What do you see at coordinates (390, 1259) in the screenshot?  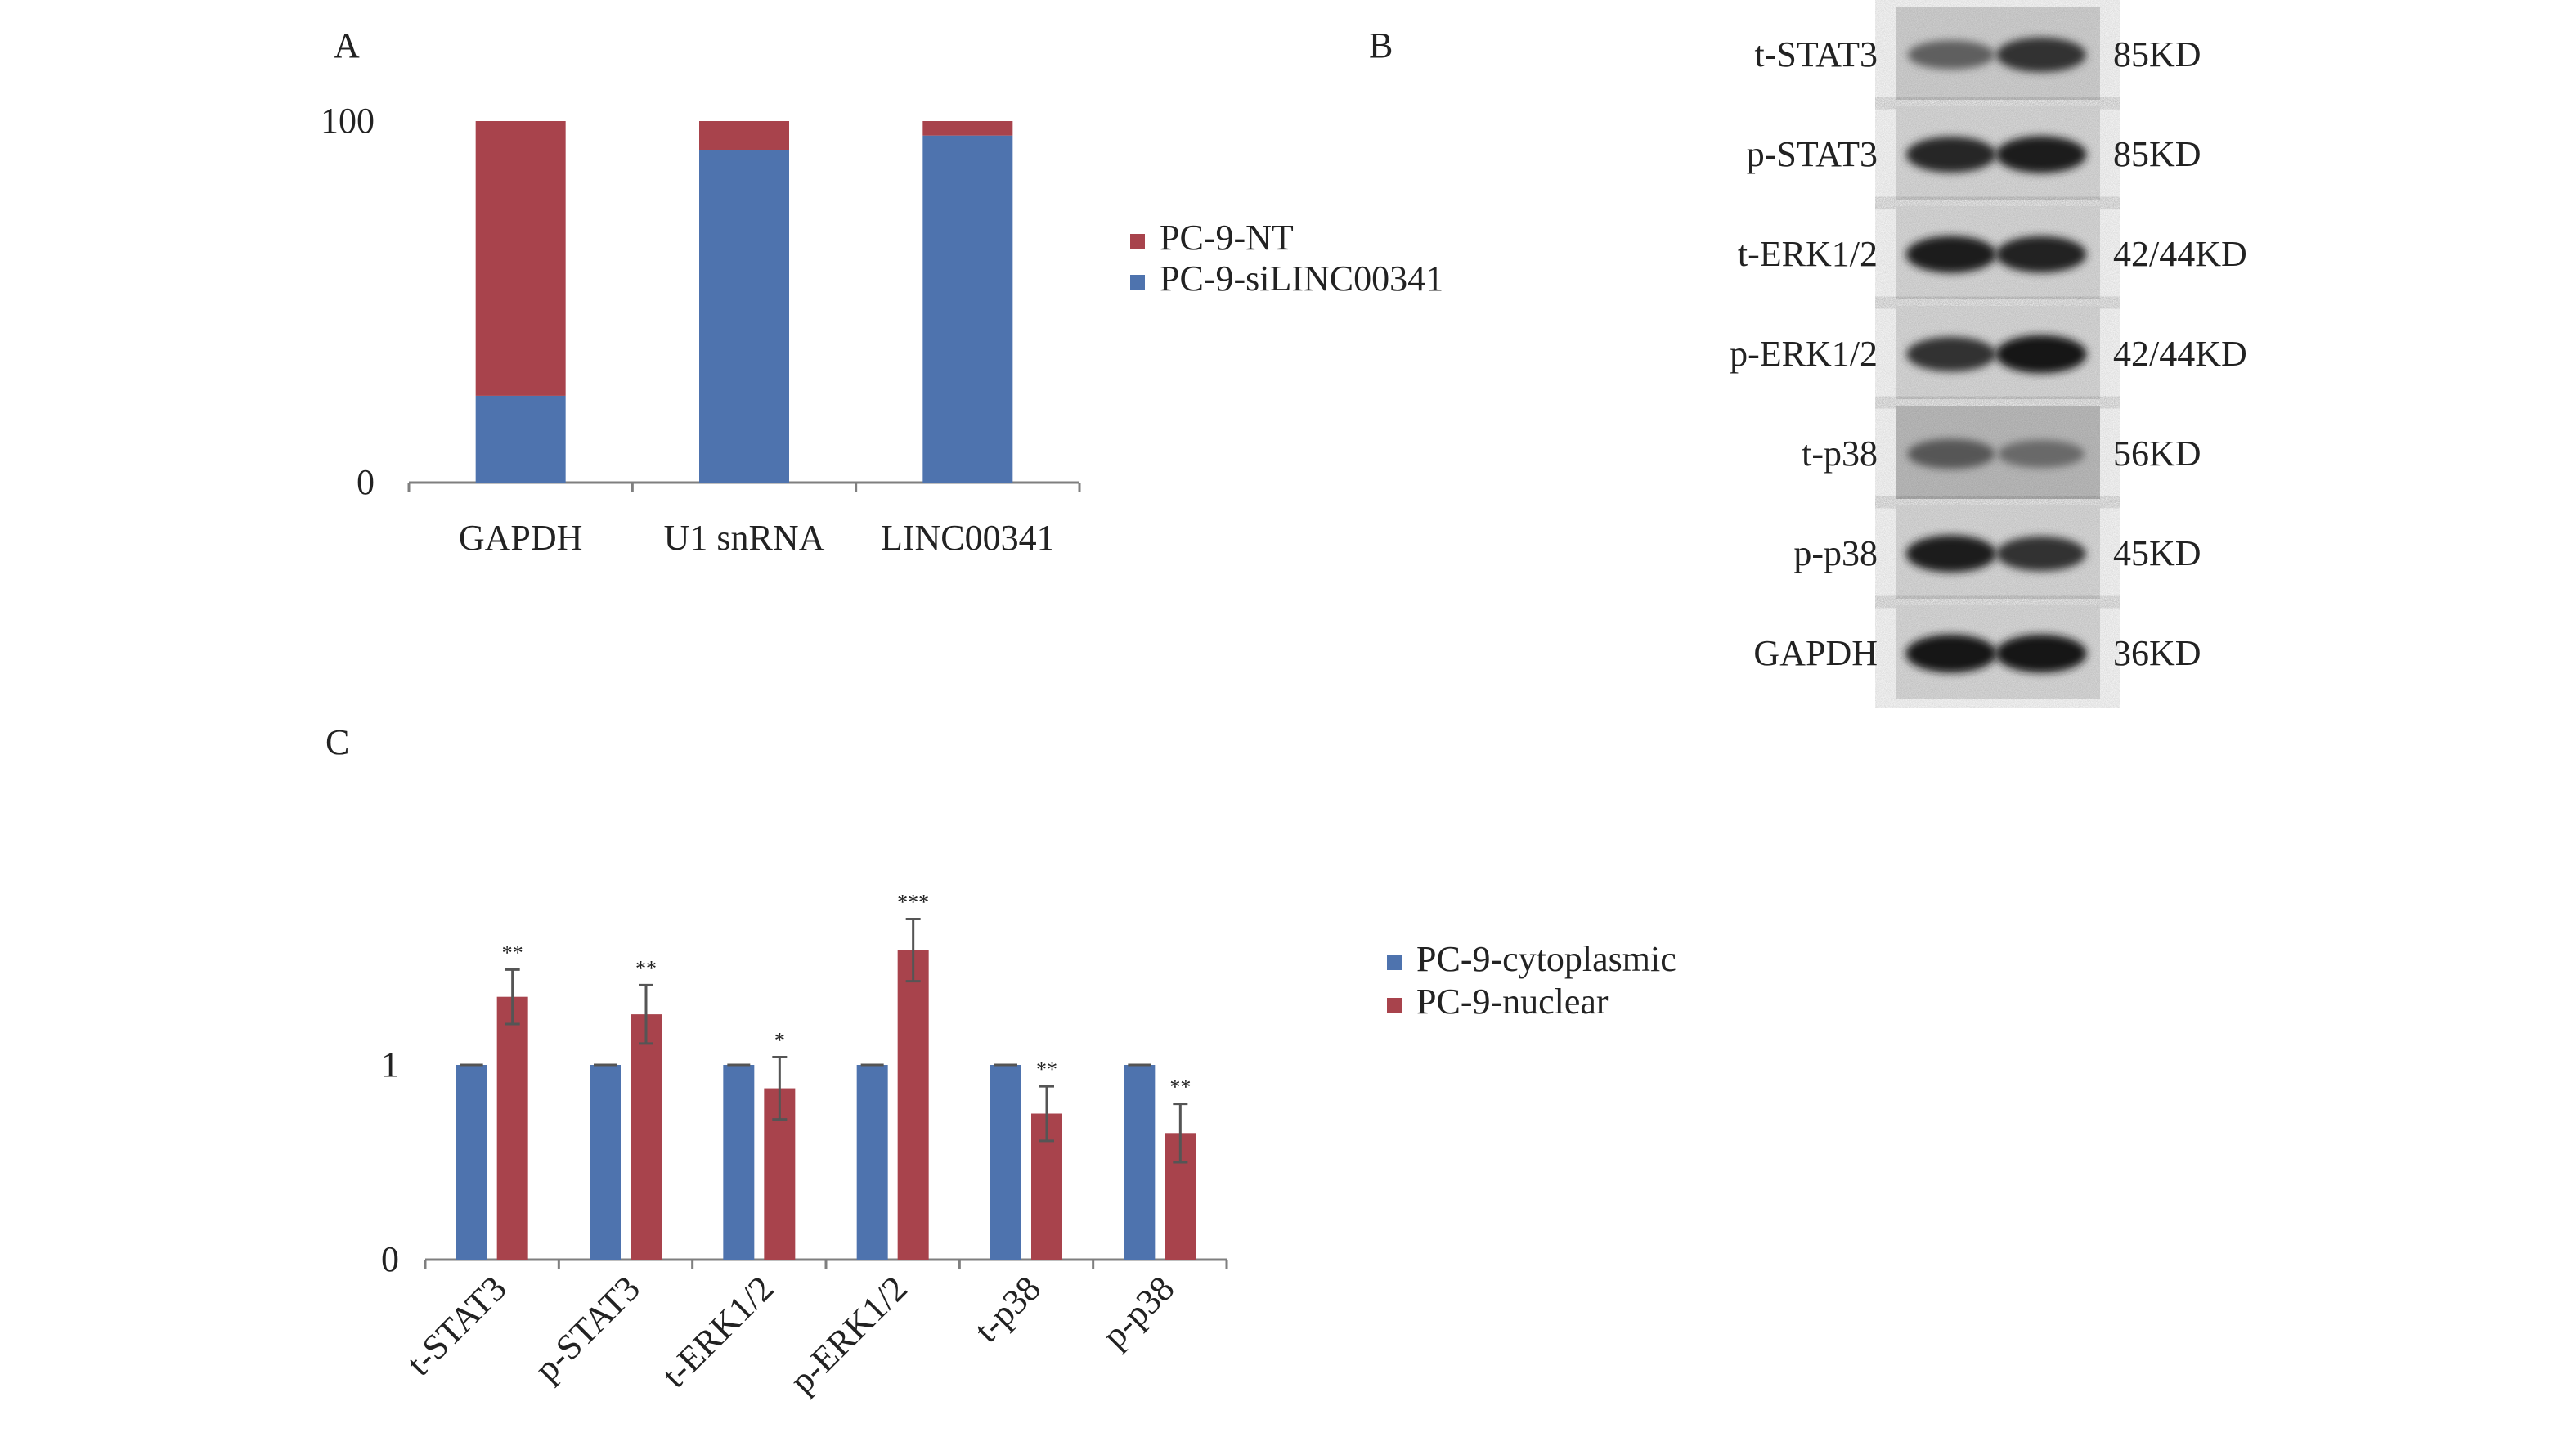 I see `chart-c-y-tick-label: 0` at bounding box center [390, 1259].